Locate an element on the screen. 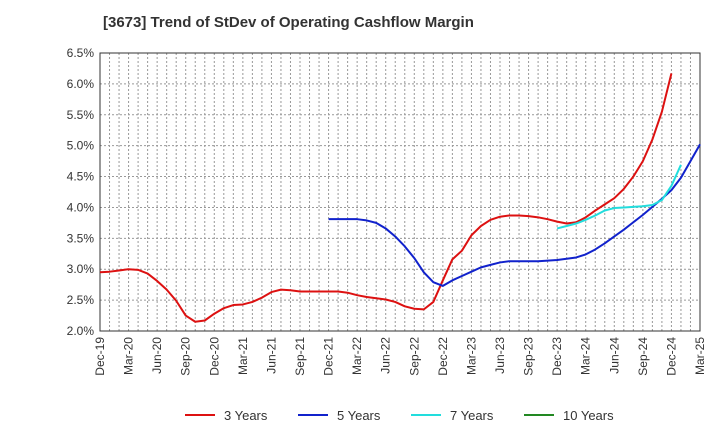 This screenshot has height=440, width=720. x-tick-label: Dec-23 is located at coordinates (557, 356).